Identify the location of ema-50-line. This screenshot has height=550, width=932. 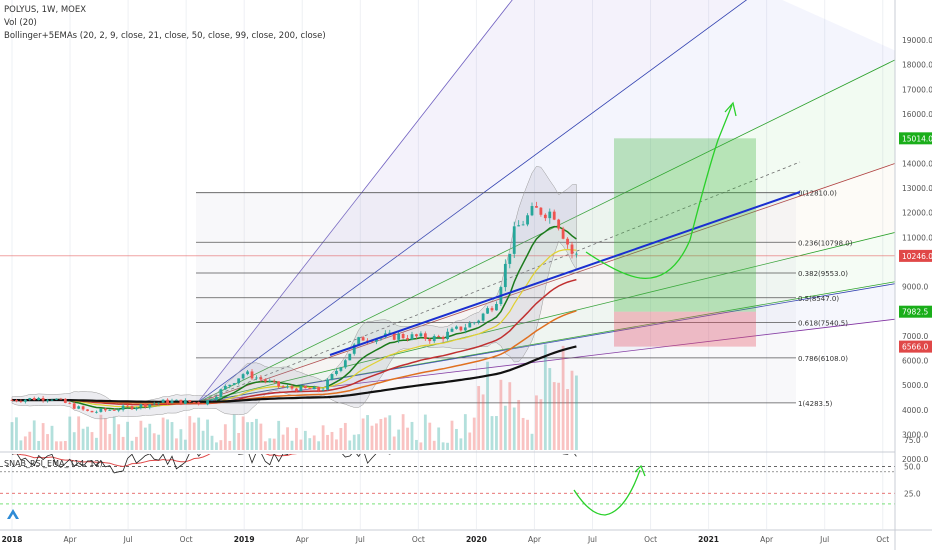
(294, 342).